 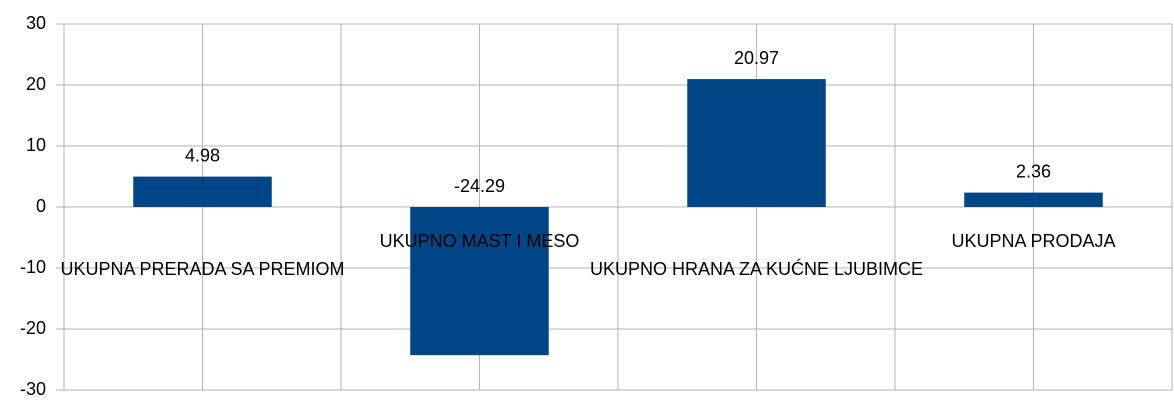 What do you see at coordinates (756, 268) in the screenshot?
I see `x-tick-label: UKUPNO HRANA ZA KUĆNE LJUBIMCE` at bounding box center [756, 268].